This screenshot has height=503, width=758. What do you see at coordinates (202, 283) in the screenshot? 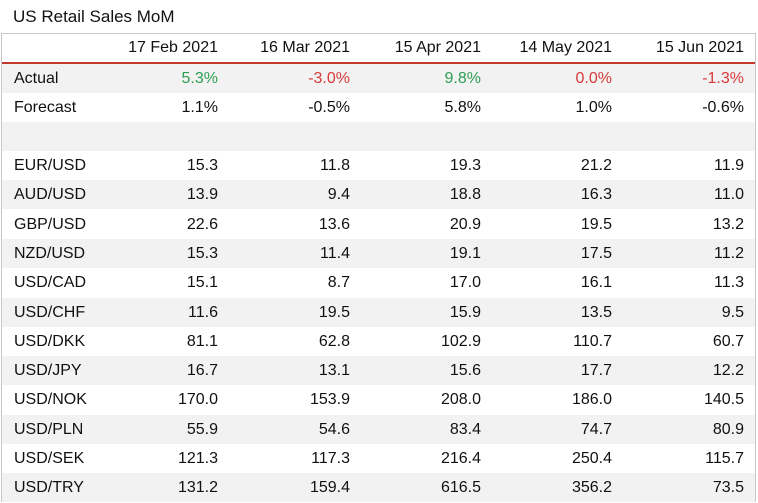
I see `table-cell: 15.1` at bounding box center [202, 283].